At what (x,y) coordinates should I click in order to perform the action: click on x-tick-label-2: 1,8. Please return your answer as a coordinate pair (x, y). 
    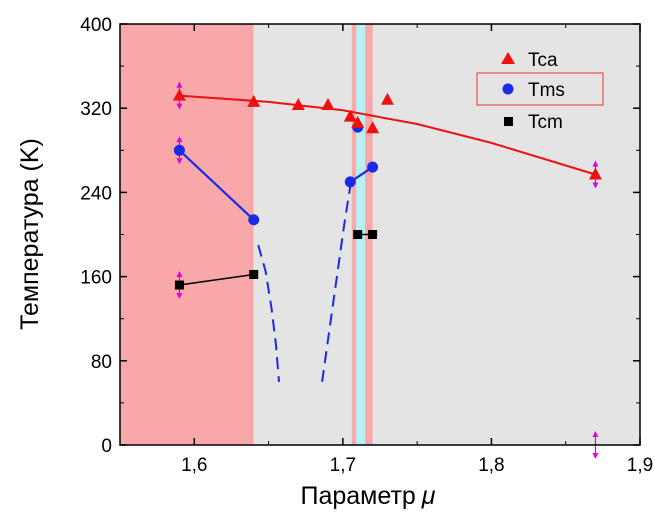
    Looking at the image, I should click on (491, 465).